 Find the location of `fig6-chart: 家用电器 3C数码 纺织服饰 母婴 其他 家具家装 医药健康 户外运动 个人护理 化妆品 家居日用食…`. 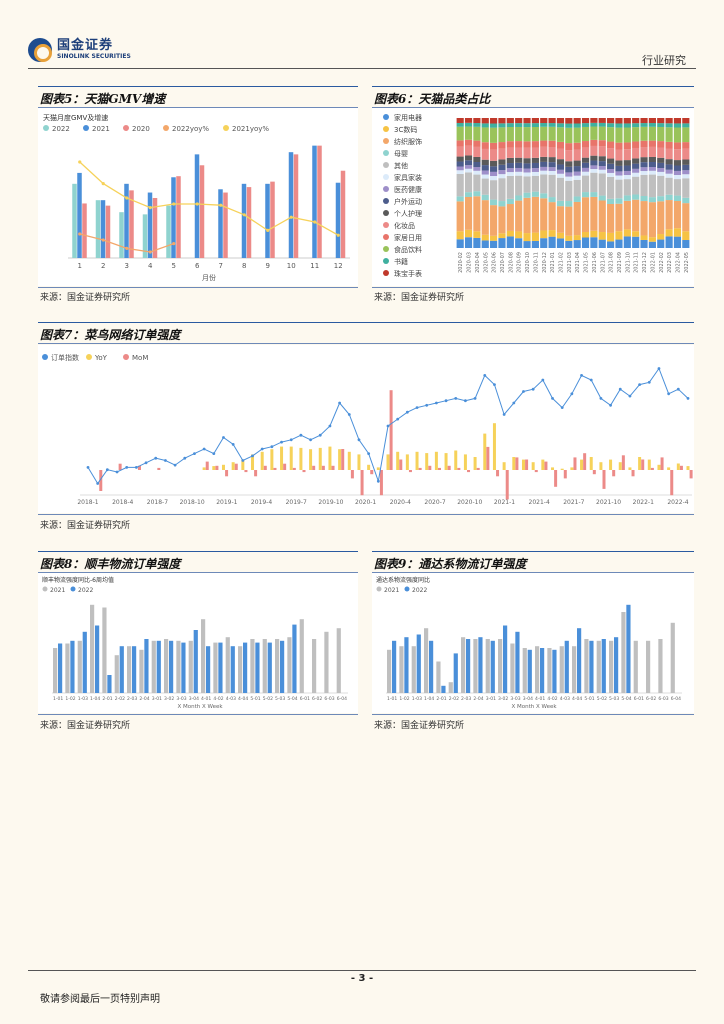

fig6-chart: 家用电器 3C数码 纺织服饰 母婴 其他 家具家装 医药健康 户外运动 个人护理 化妆品 家居日用食… is located at coordinates (533, 197).